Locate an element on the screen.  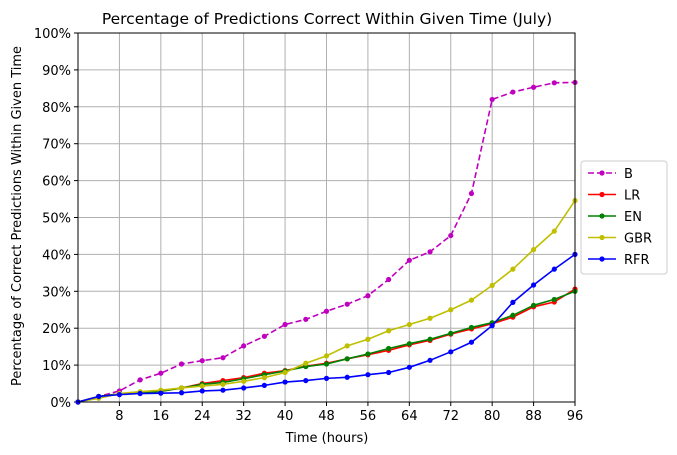
legend-label: B is located at coordinates (628, 174).